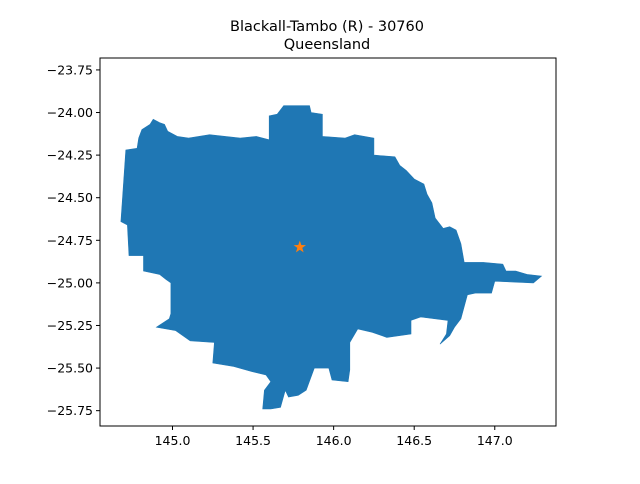 The image size is (640, 484). Describe the element at coordinates (70, 240) in the screenshot. I see `y-tick-label: −24.75` at that location.